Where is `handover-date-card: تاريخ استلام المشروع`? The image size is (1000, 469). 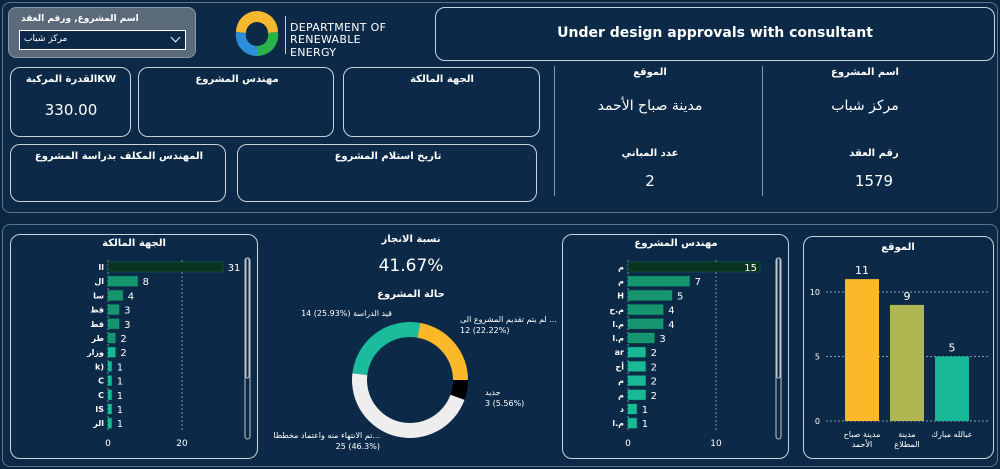 handover-date-card: تاريخ استلام المشروع is located at coordinates (387, 173).